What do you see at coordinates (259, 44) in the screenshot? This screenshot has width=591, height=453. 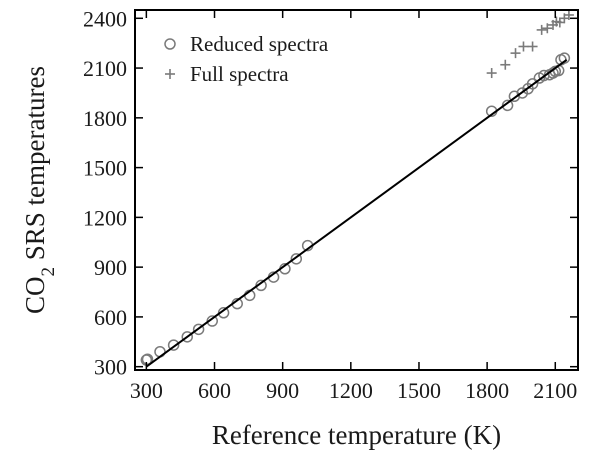 I see `legend-label: Reduced spectra` at bounding box center [259, 44].